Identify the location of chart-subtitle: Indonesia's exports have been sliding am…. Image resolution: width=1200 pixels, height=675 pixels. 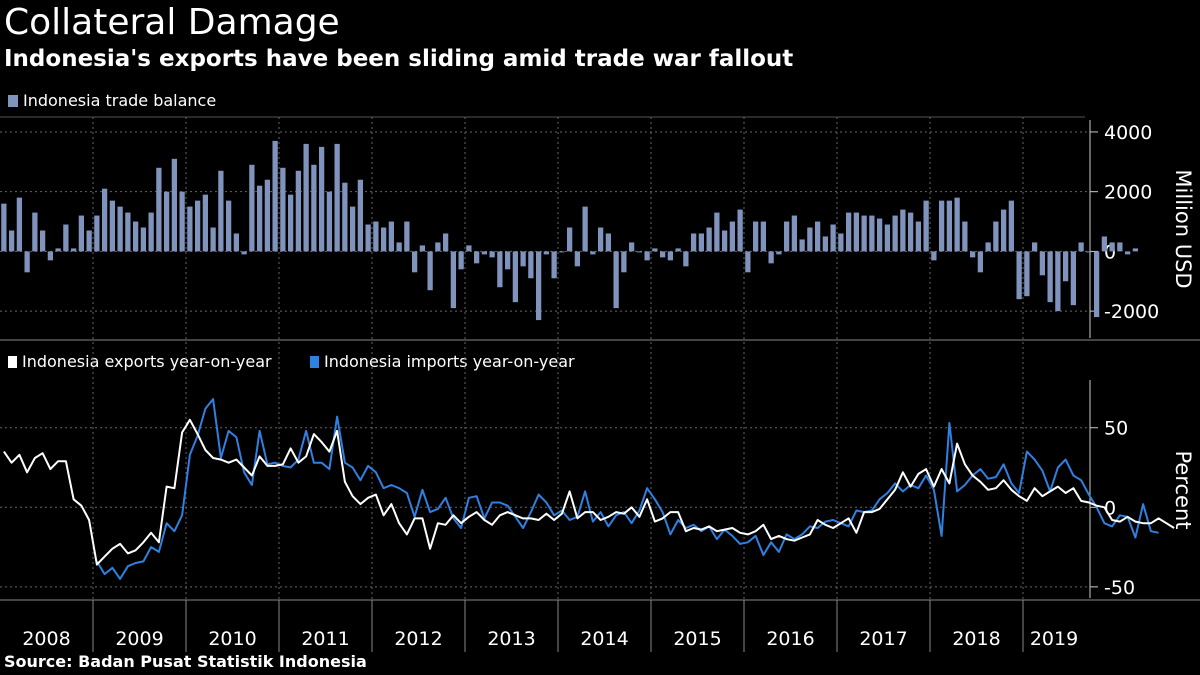
(399, 59).